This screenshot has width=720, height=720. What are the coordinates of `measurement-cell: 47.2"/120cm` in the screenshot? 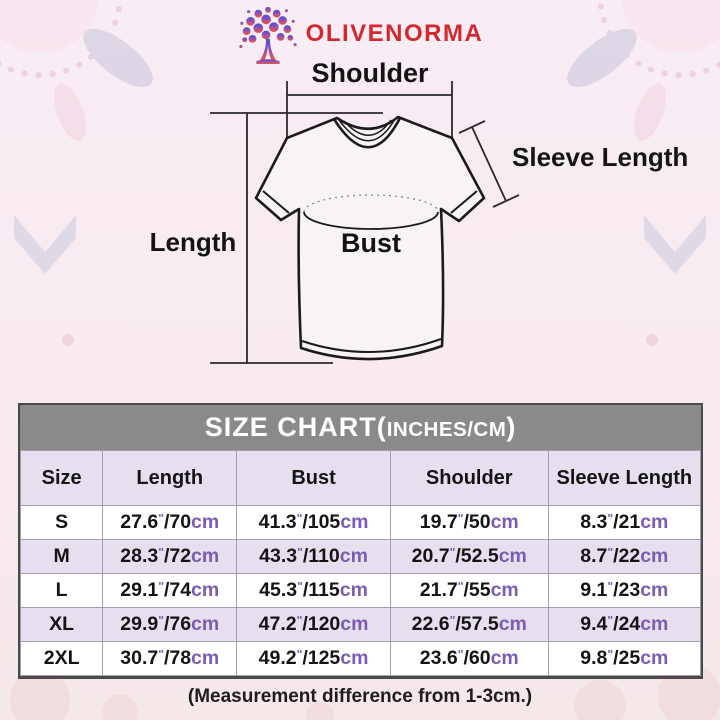 It's located at (313, 624).